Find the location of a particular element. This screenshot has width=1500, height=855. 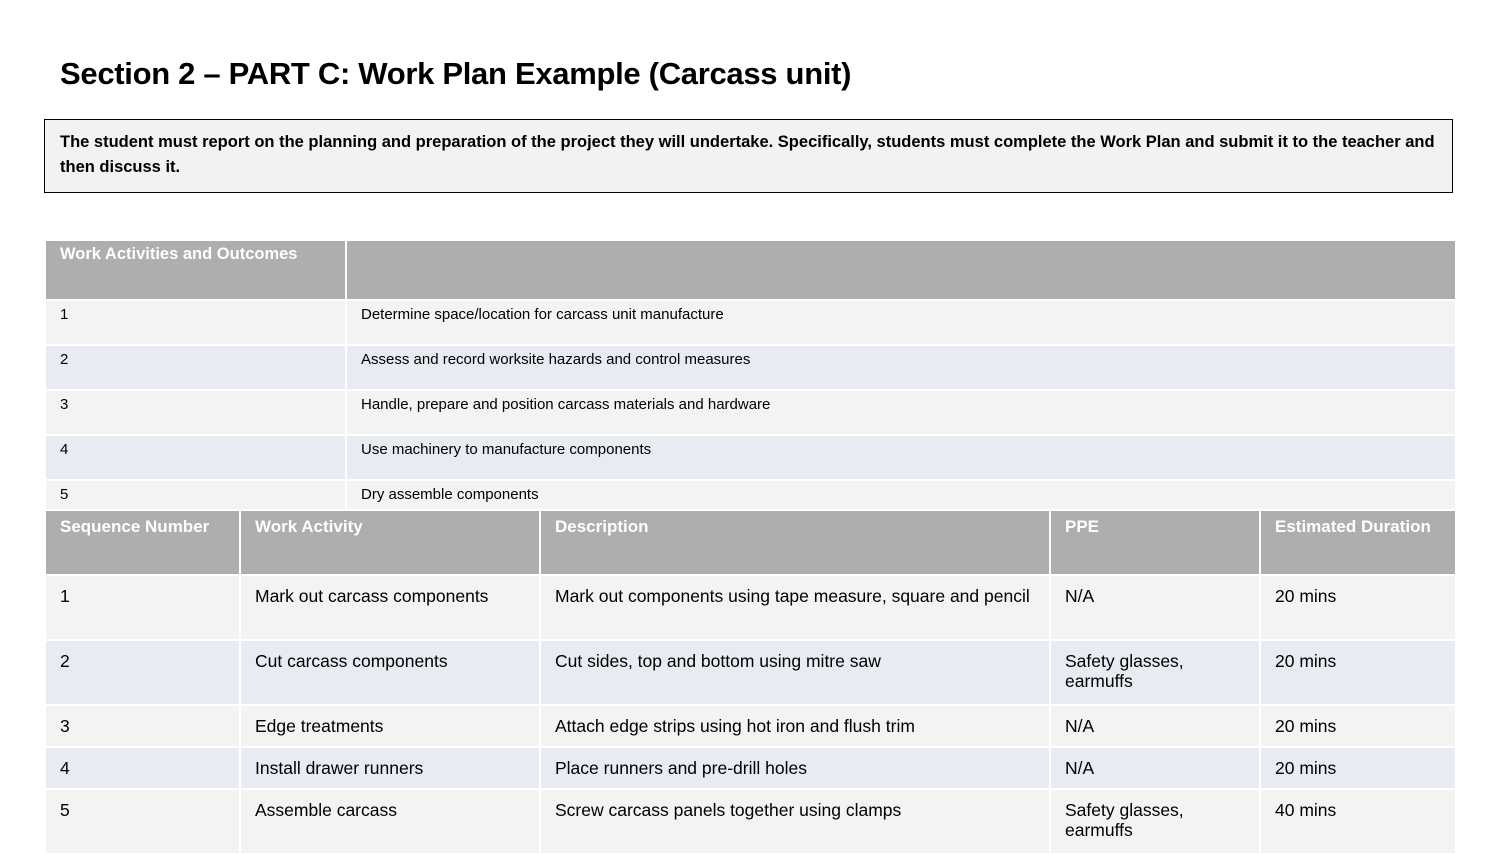

sequence-number: 3 is located at coordinates (142, 726).